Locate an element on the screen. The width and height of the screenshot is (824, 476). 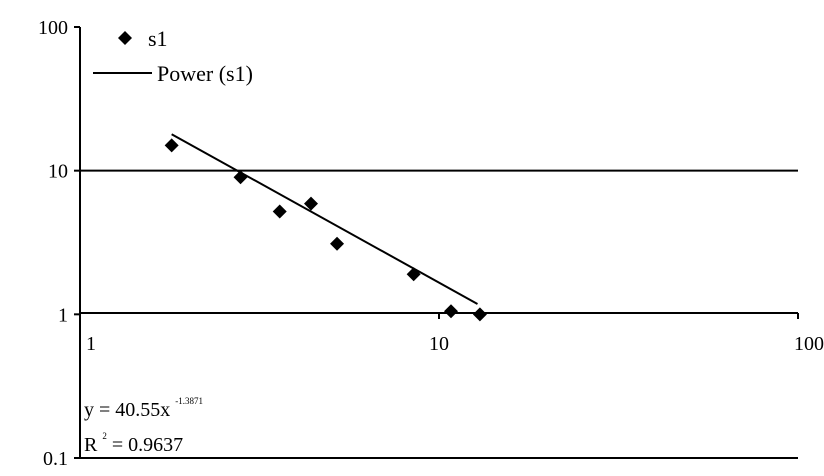
x-tick-label: 1 is located at coordinates (91, 344).